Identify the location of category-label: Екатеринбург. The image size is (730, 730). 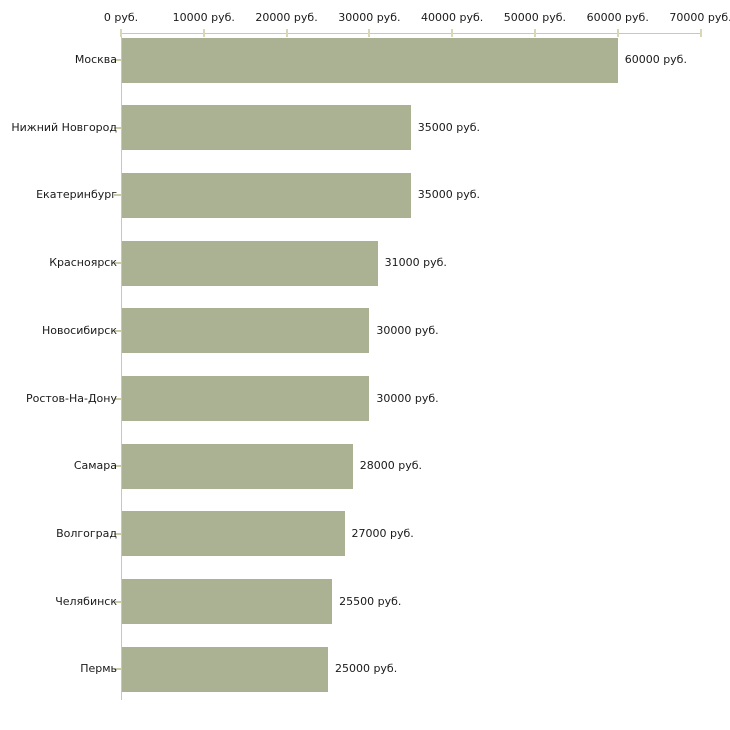
(76, 195).